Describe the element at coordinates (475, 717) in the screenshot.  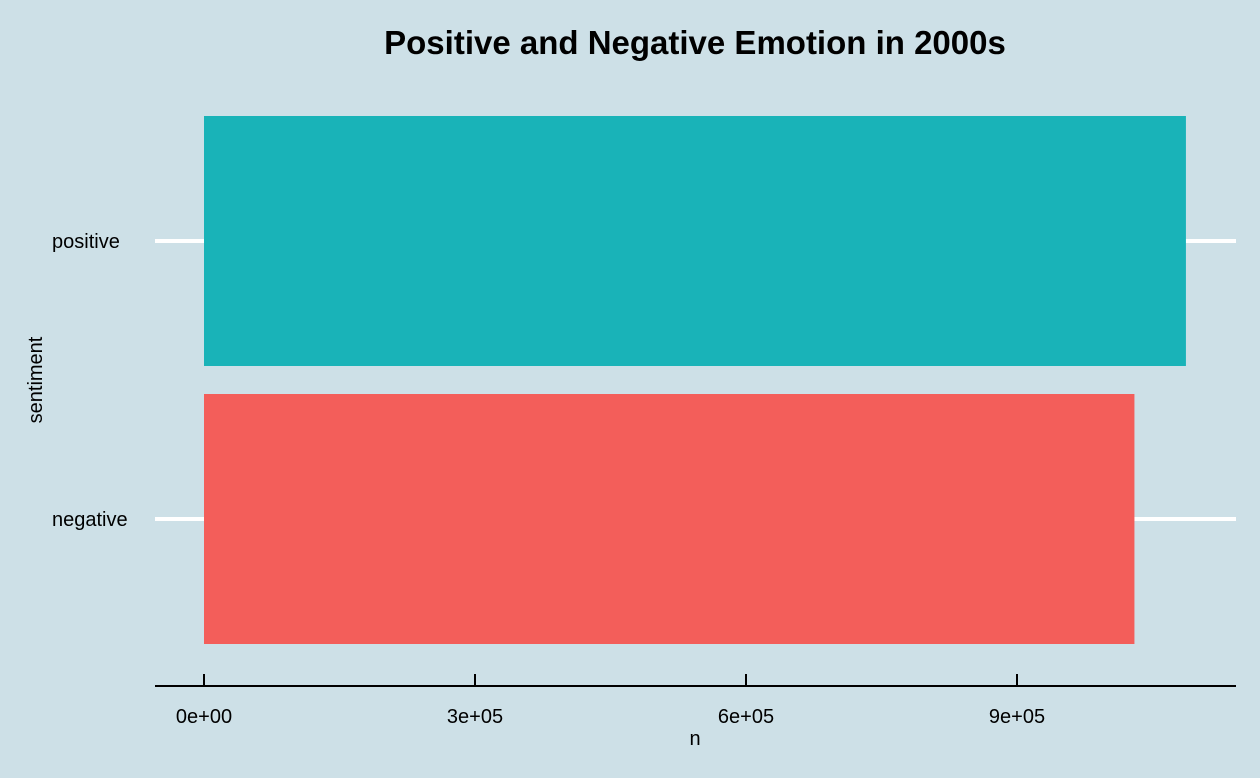
I see `x-tick-label: 3e+05` at that location.